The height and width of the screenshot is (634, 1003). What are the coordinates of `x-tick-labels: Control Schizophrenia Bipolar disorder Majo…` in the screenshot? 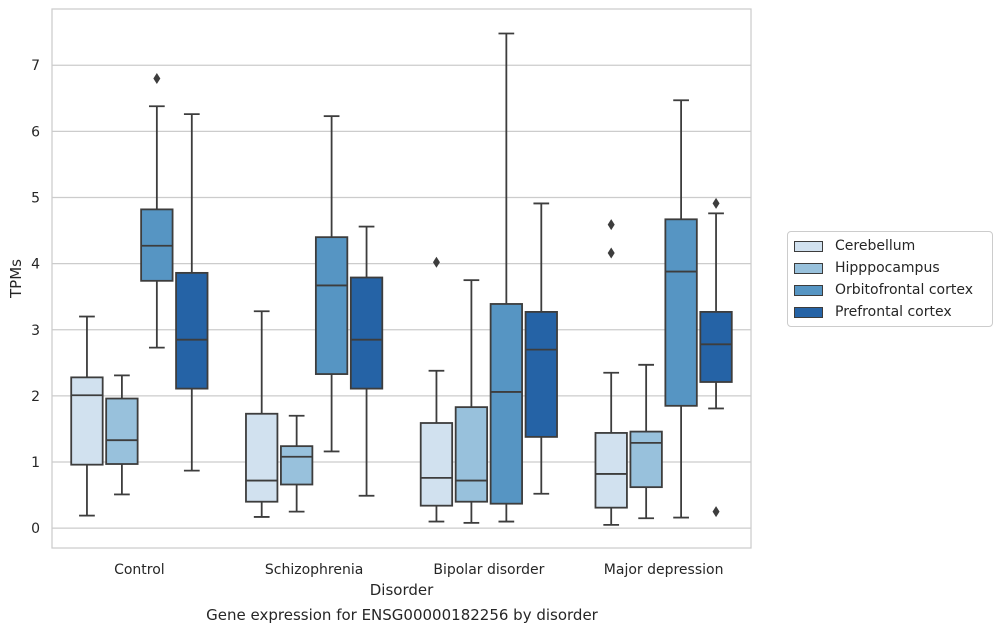 It's located at (418, 570).